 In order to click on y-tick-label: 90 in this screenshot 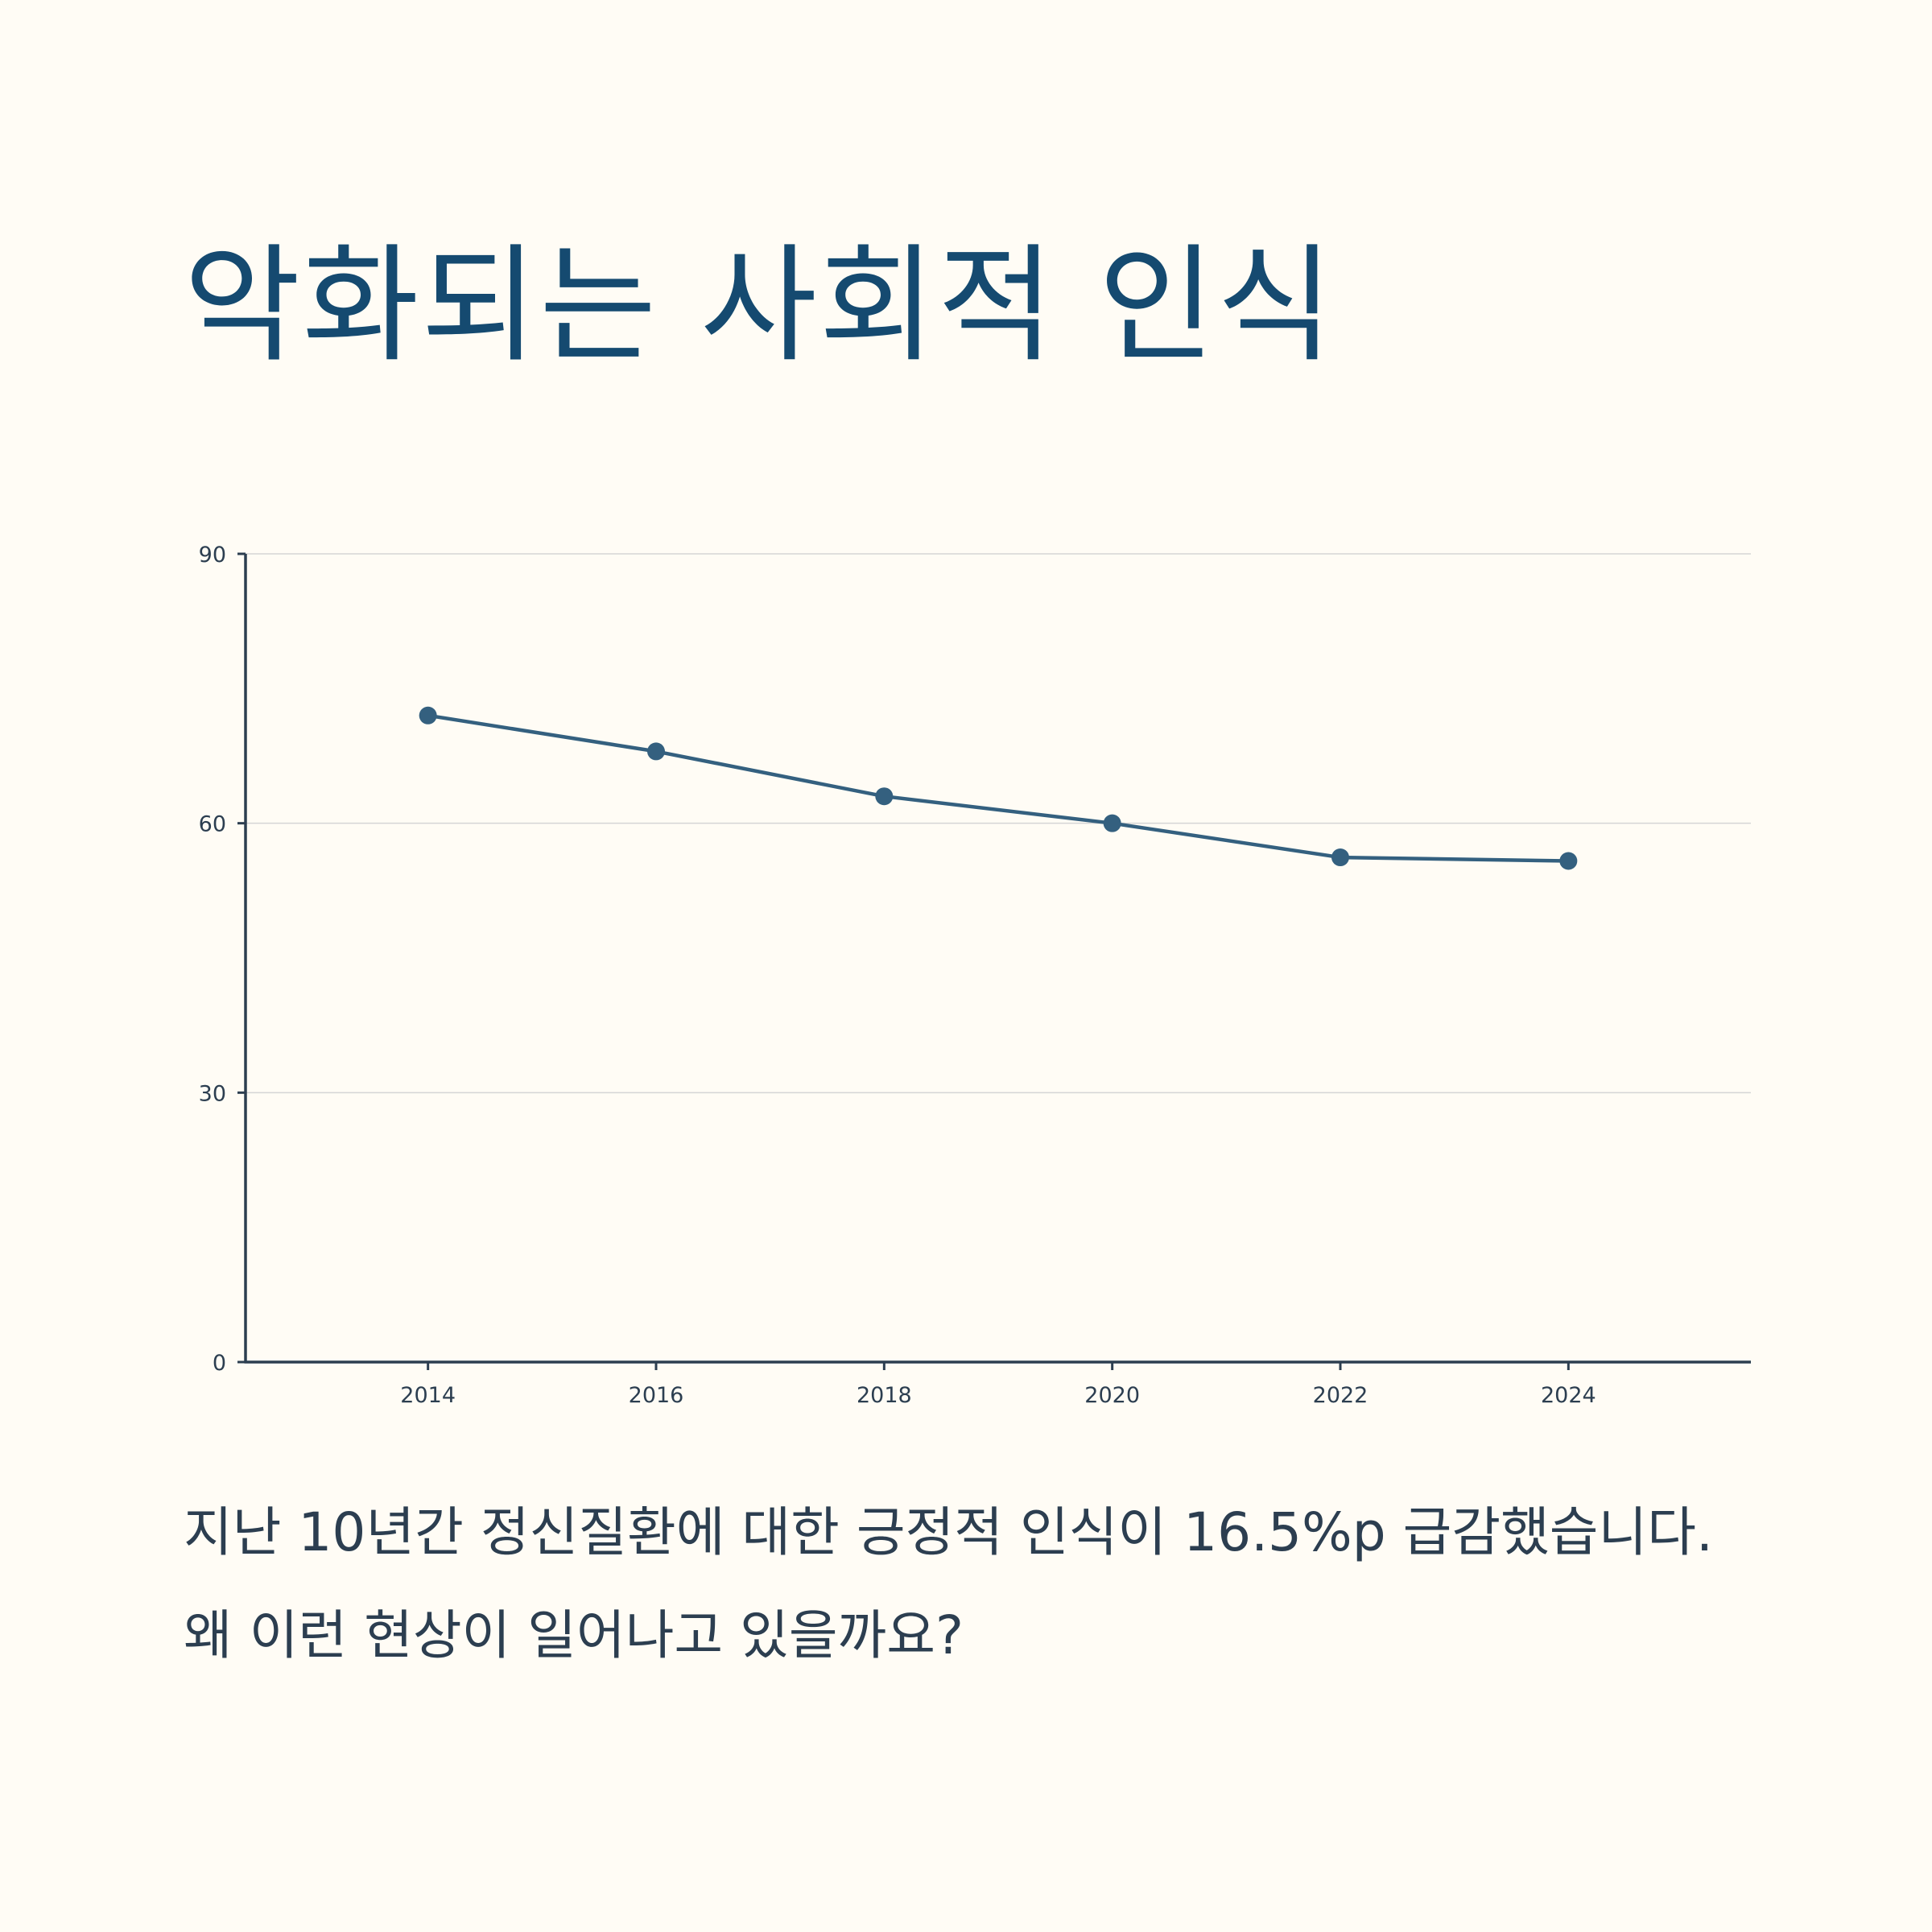, I will do `click(212, 555)`.